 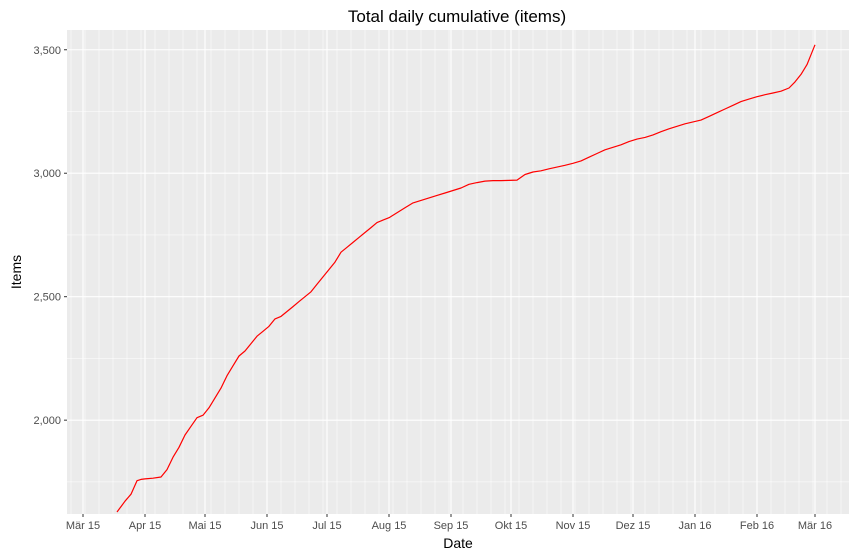 I want to click on y-tick-label: 3,500, so click(x=47, y=51).